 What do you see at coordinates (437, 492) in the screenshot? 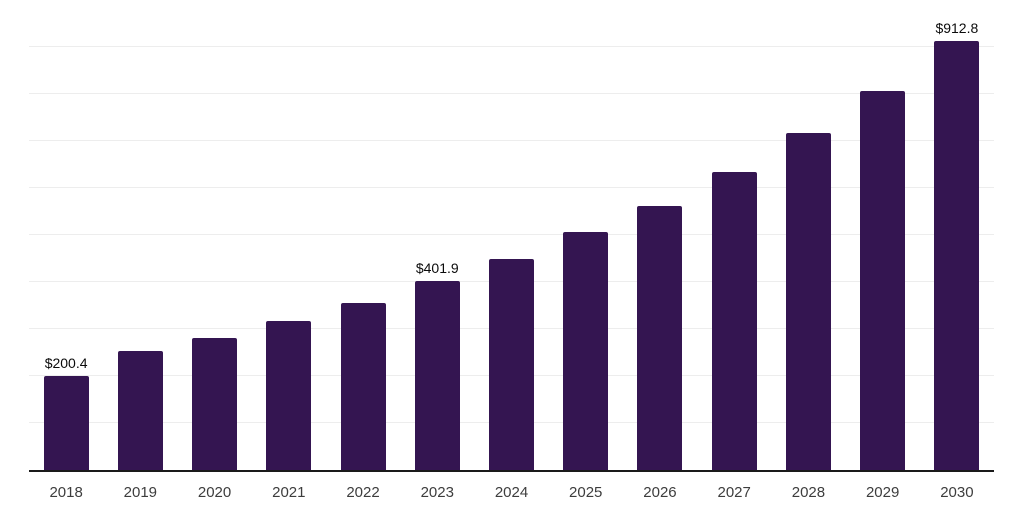
I see `x-tick-2023: 2023` at bounding box center [437, 492].